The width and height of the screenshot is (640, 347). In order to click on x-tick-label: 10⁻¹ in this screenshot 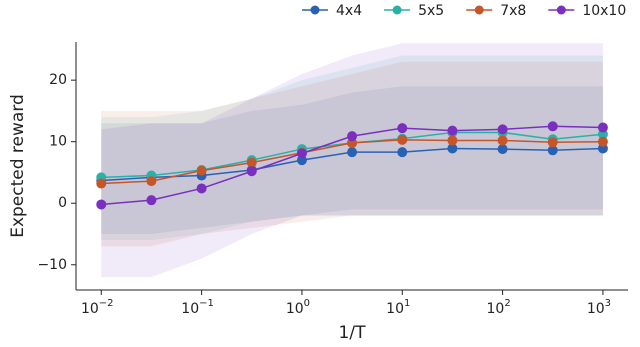, I will do `click(197, 307)`.